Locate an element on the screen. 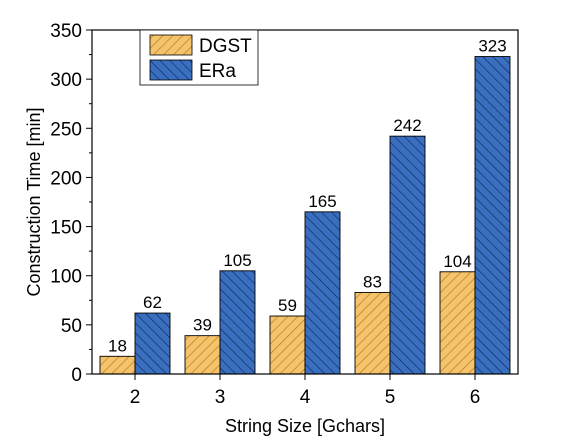 The height and width of the screenshot is (446, 565). x-axis: 2 3 4 5 6 is located at coordinates (305, 391).